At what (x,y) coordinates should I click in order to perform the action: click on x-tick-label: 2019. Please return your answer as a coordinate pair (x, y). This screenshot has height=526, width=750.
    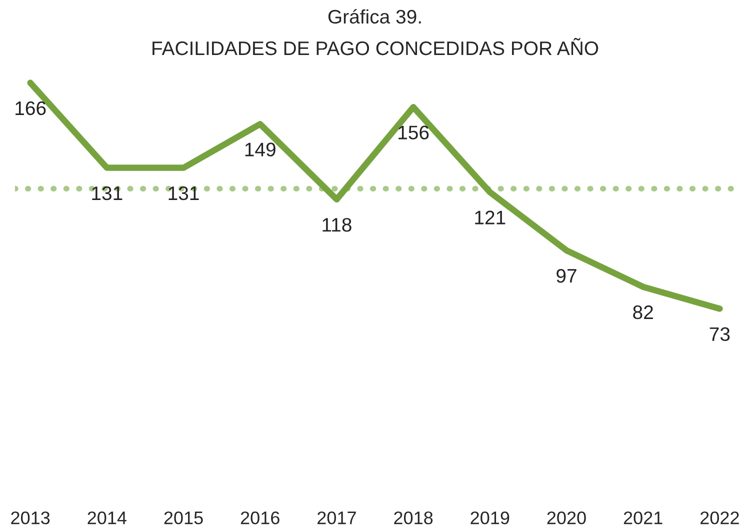
    Looking at the image, I should click on (490, 518).